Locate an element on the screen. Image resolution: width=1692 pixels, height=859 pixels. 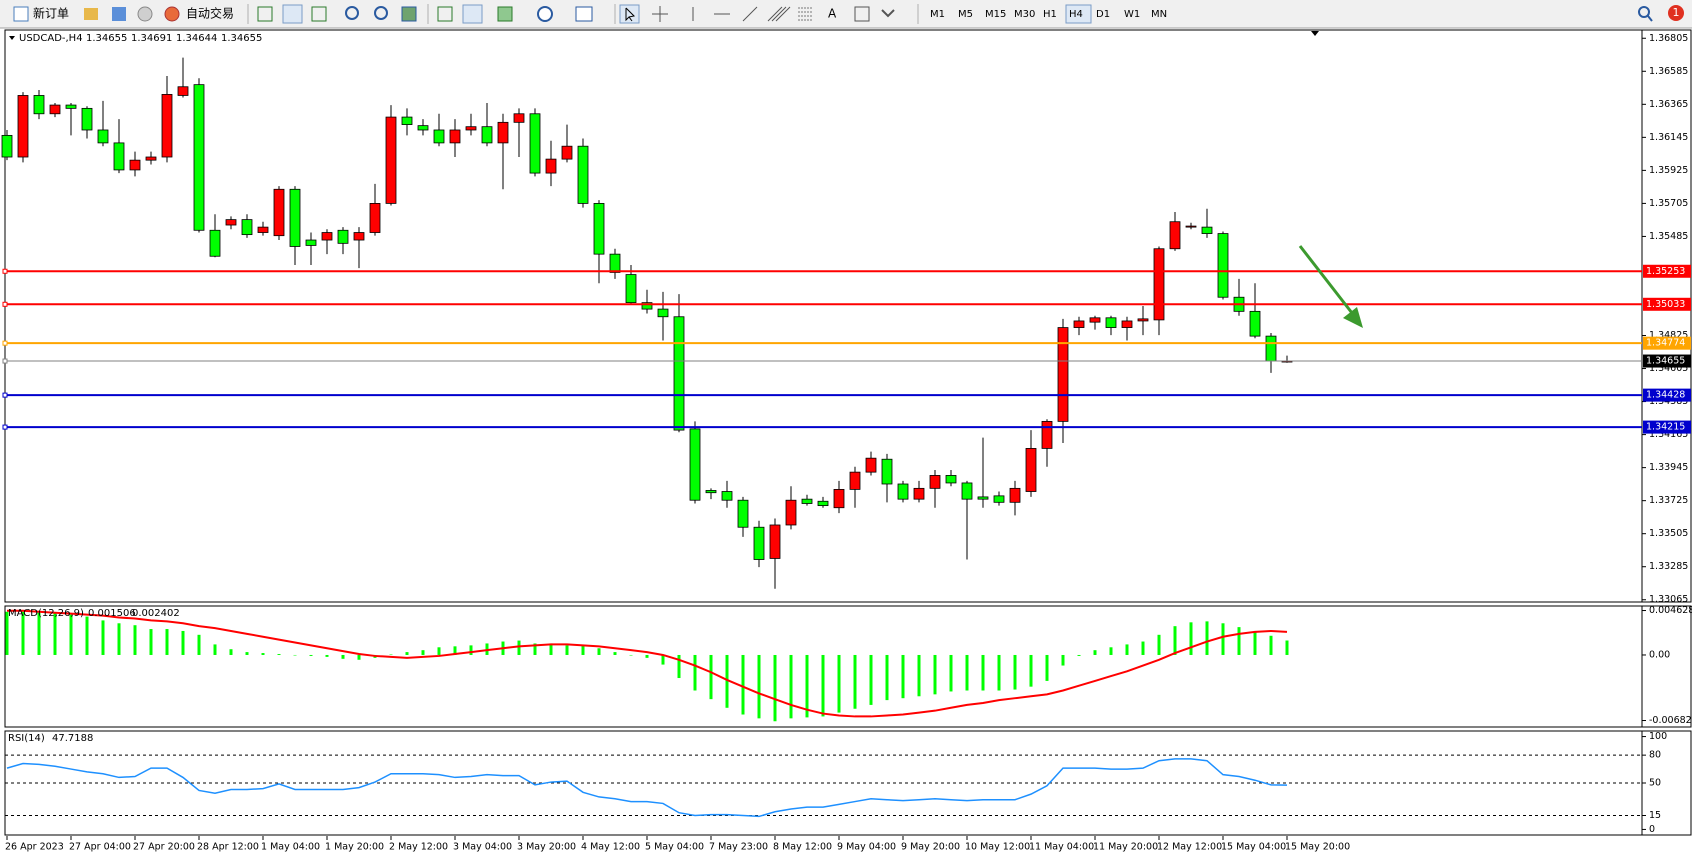
cursor-tool is located at coordinates (629, 14).